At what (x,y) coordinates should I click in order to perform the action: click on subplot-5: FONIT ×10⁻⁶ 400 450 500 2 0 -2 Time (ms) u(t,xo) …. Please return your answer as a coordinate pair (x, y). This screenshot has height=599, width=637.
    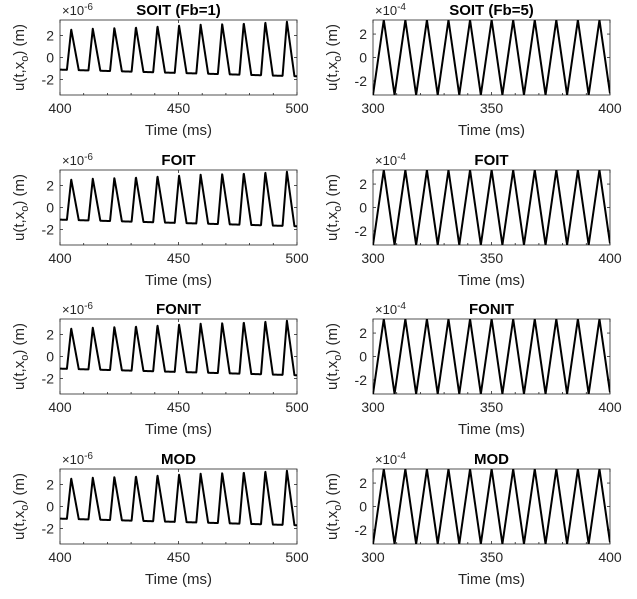
    Looking at the image, I should click on (160, 369).